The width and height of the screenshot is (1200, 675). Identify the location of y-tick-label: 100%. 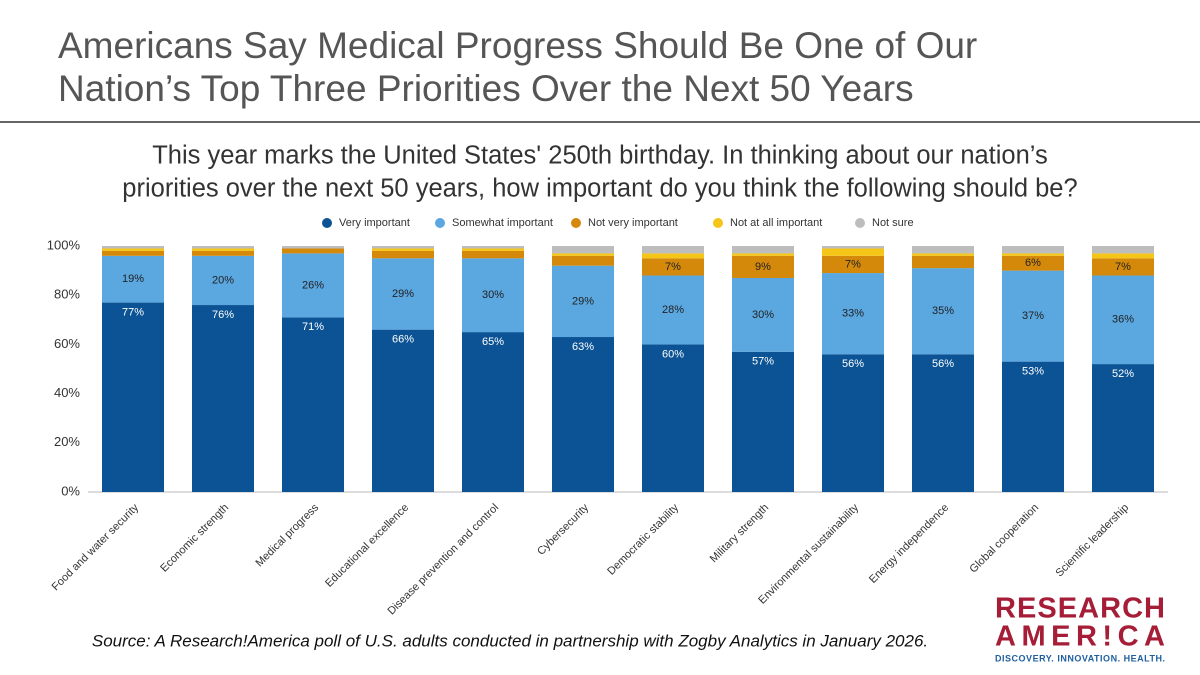
(64, 244).